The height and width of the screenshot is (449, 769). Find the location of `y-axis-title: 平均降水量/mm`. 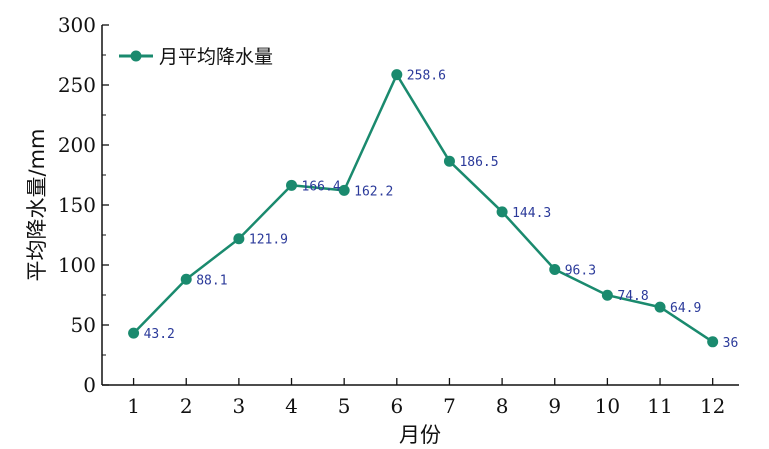

y-axis-title: 平均降水量/mm is located at coordinates (37, 205).